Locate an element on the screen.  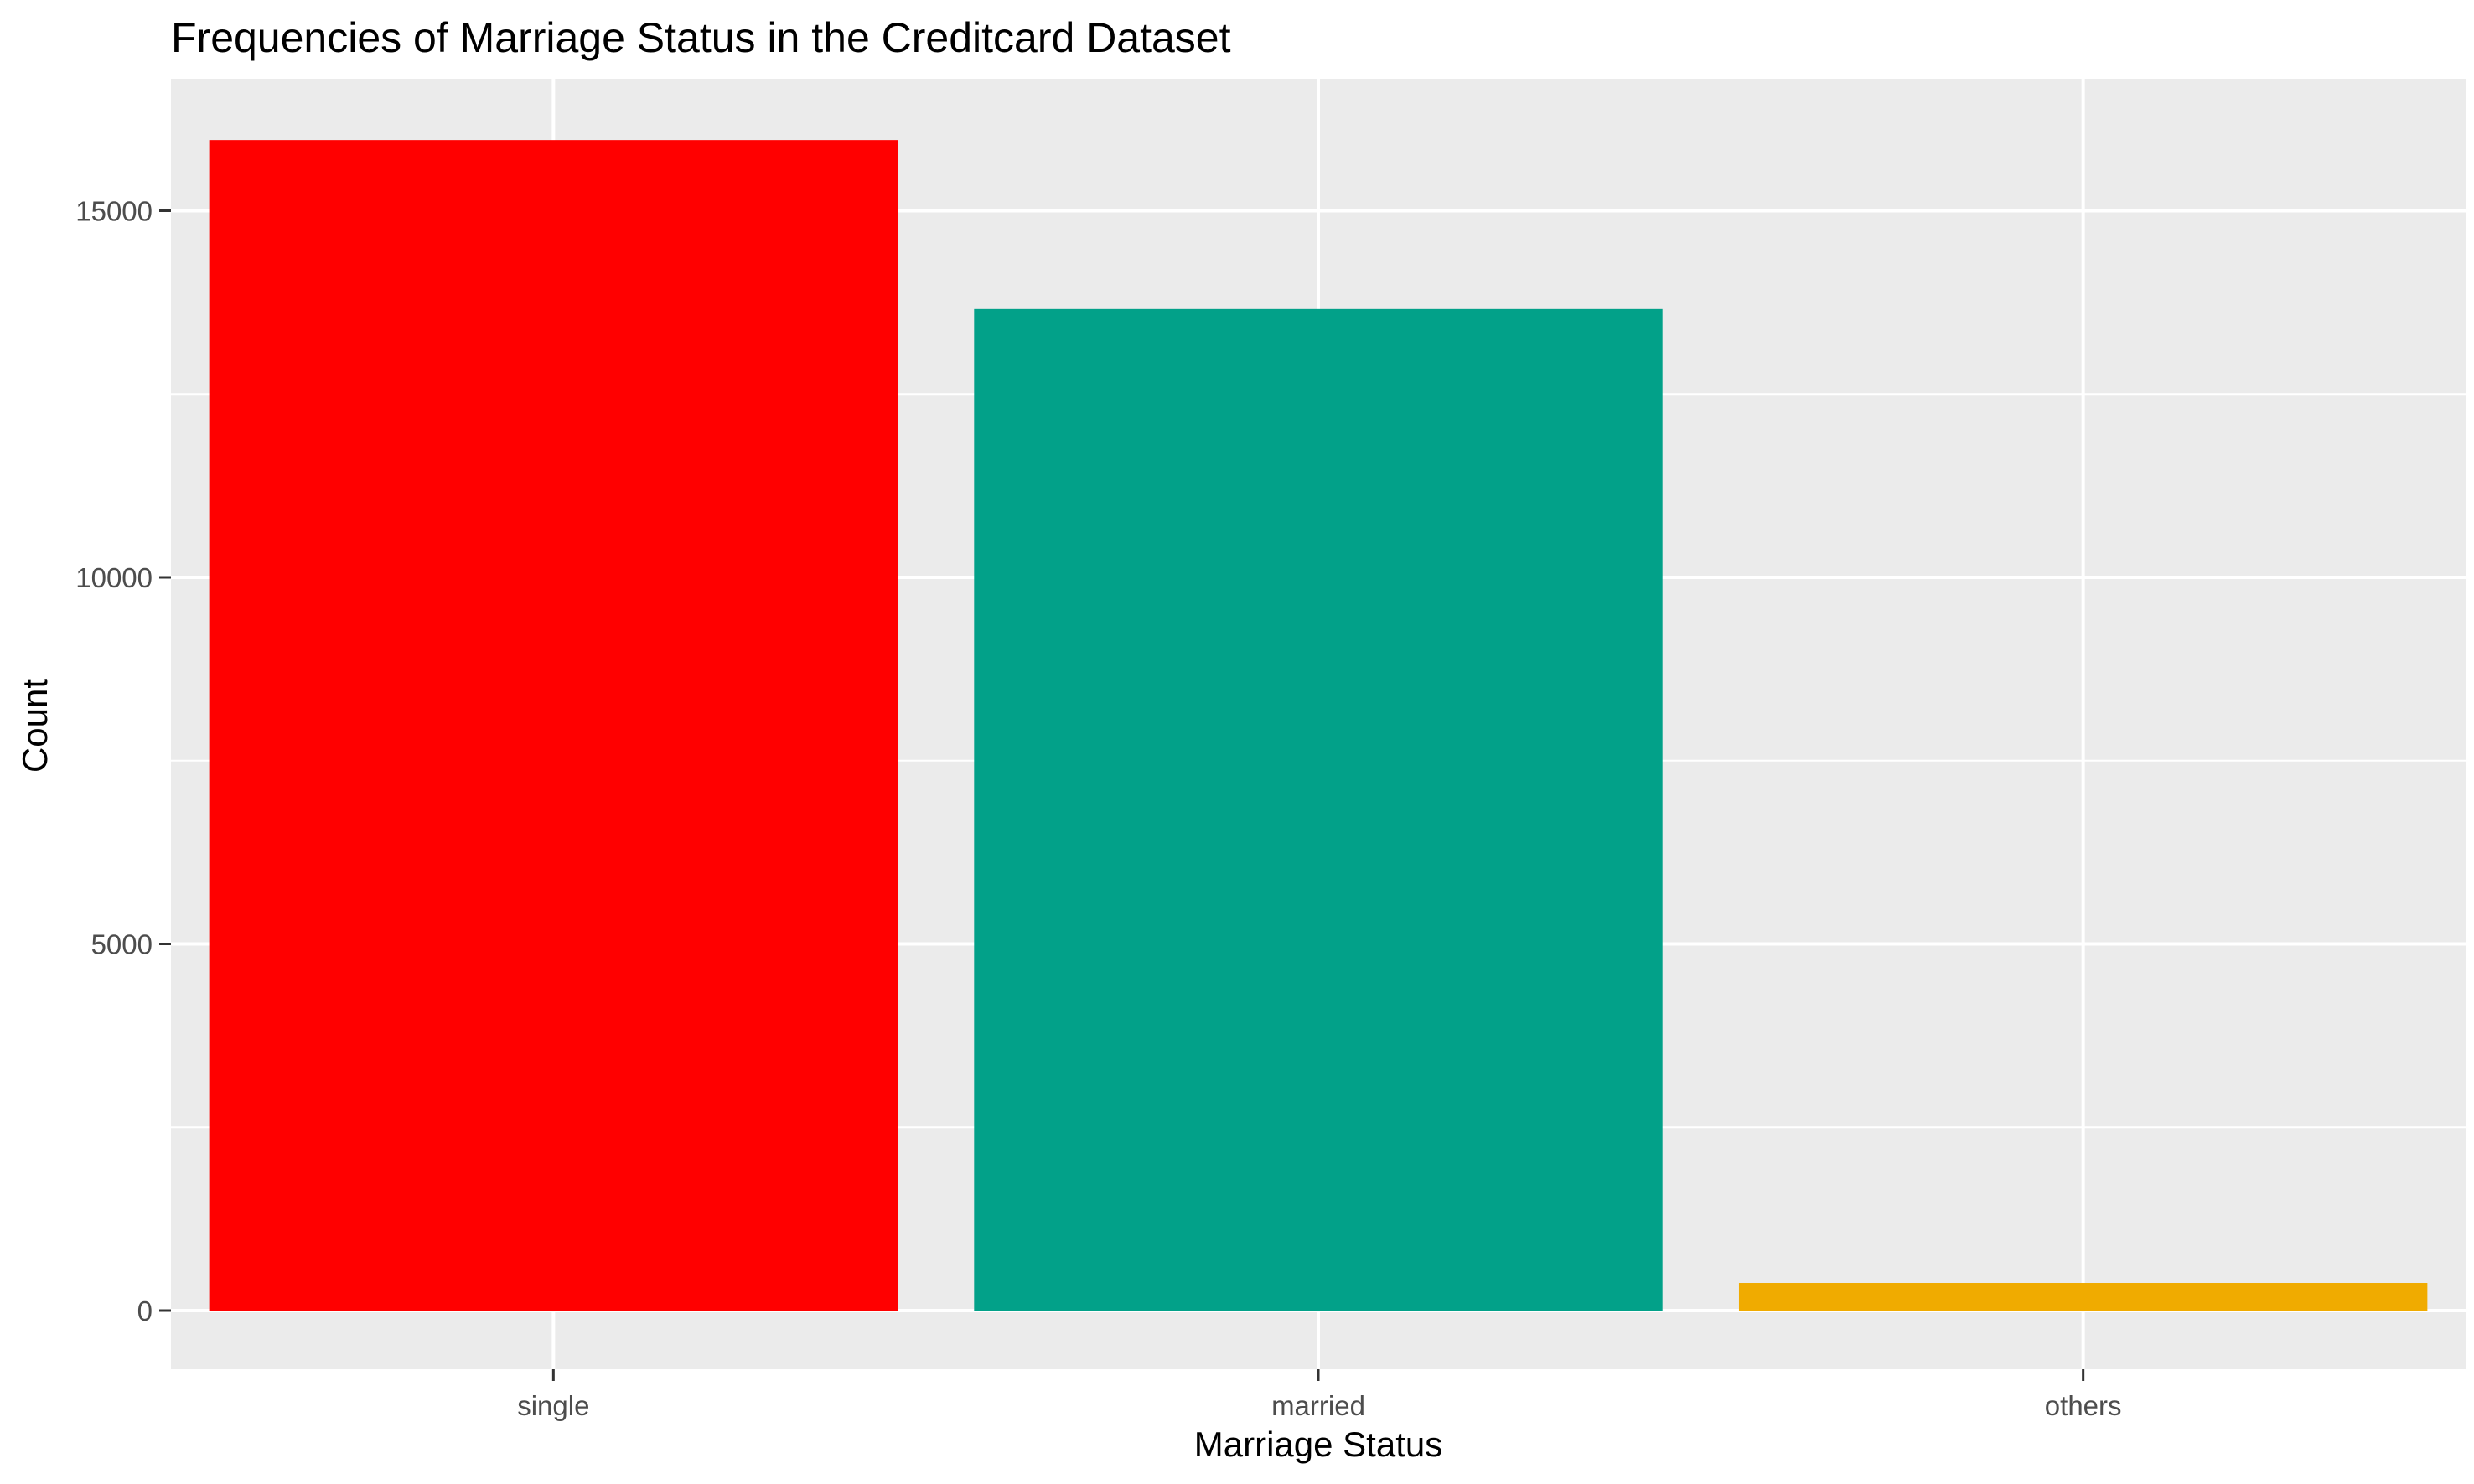
y-axis-ticks: 0 5000 10000 15000 is located at coordinates (123, 761).